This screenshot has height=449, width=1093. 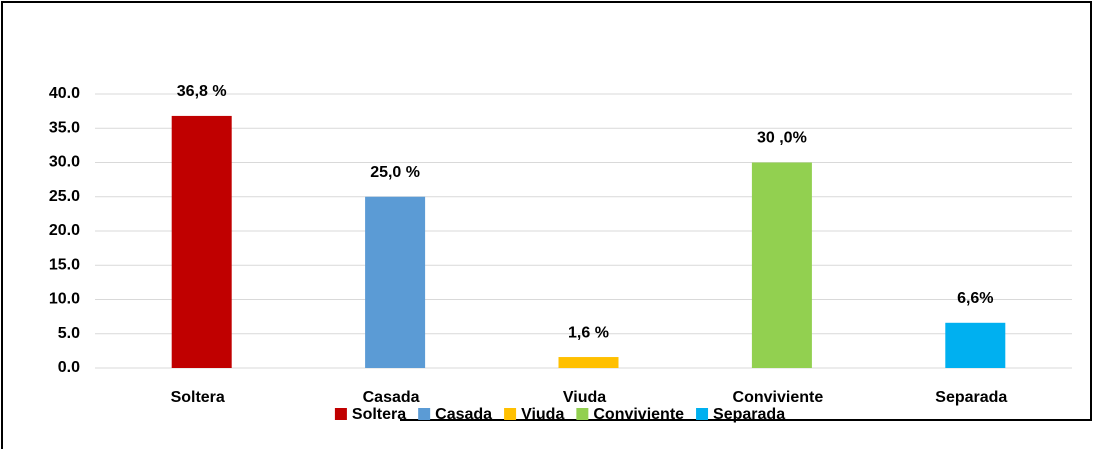 I want to click on value-label: 25,0 %, so click(x=395, y=172).